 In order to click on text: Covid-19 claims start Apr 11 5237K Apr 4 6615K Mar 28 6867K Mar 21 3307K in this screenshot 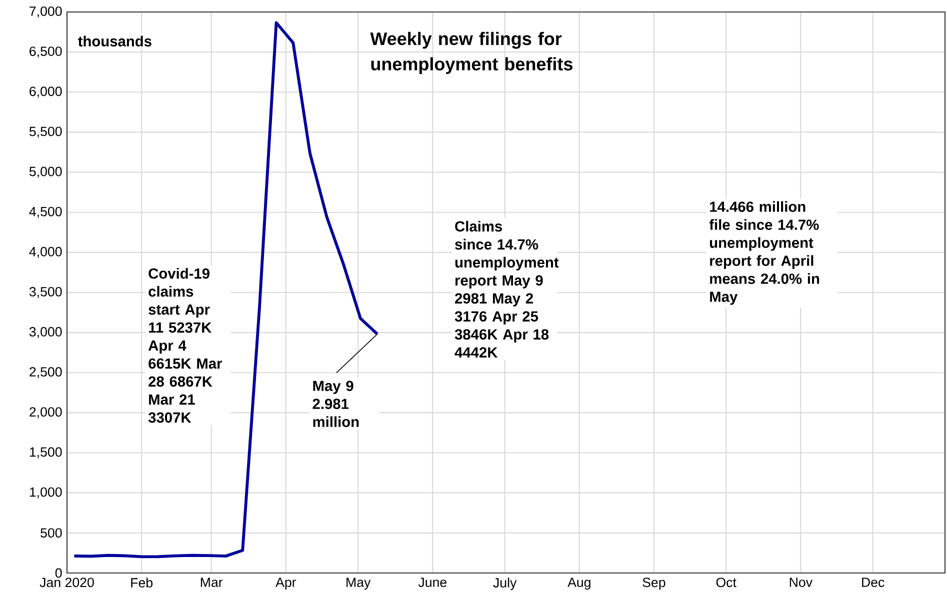, I will do `click(185, 345)`.